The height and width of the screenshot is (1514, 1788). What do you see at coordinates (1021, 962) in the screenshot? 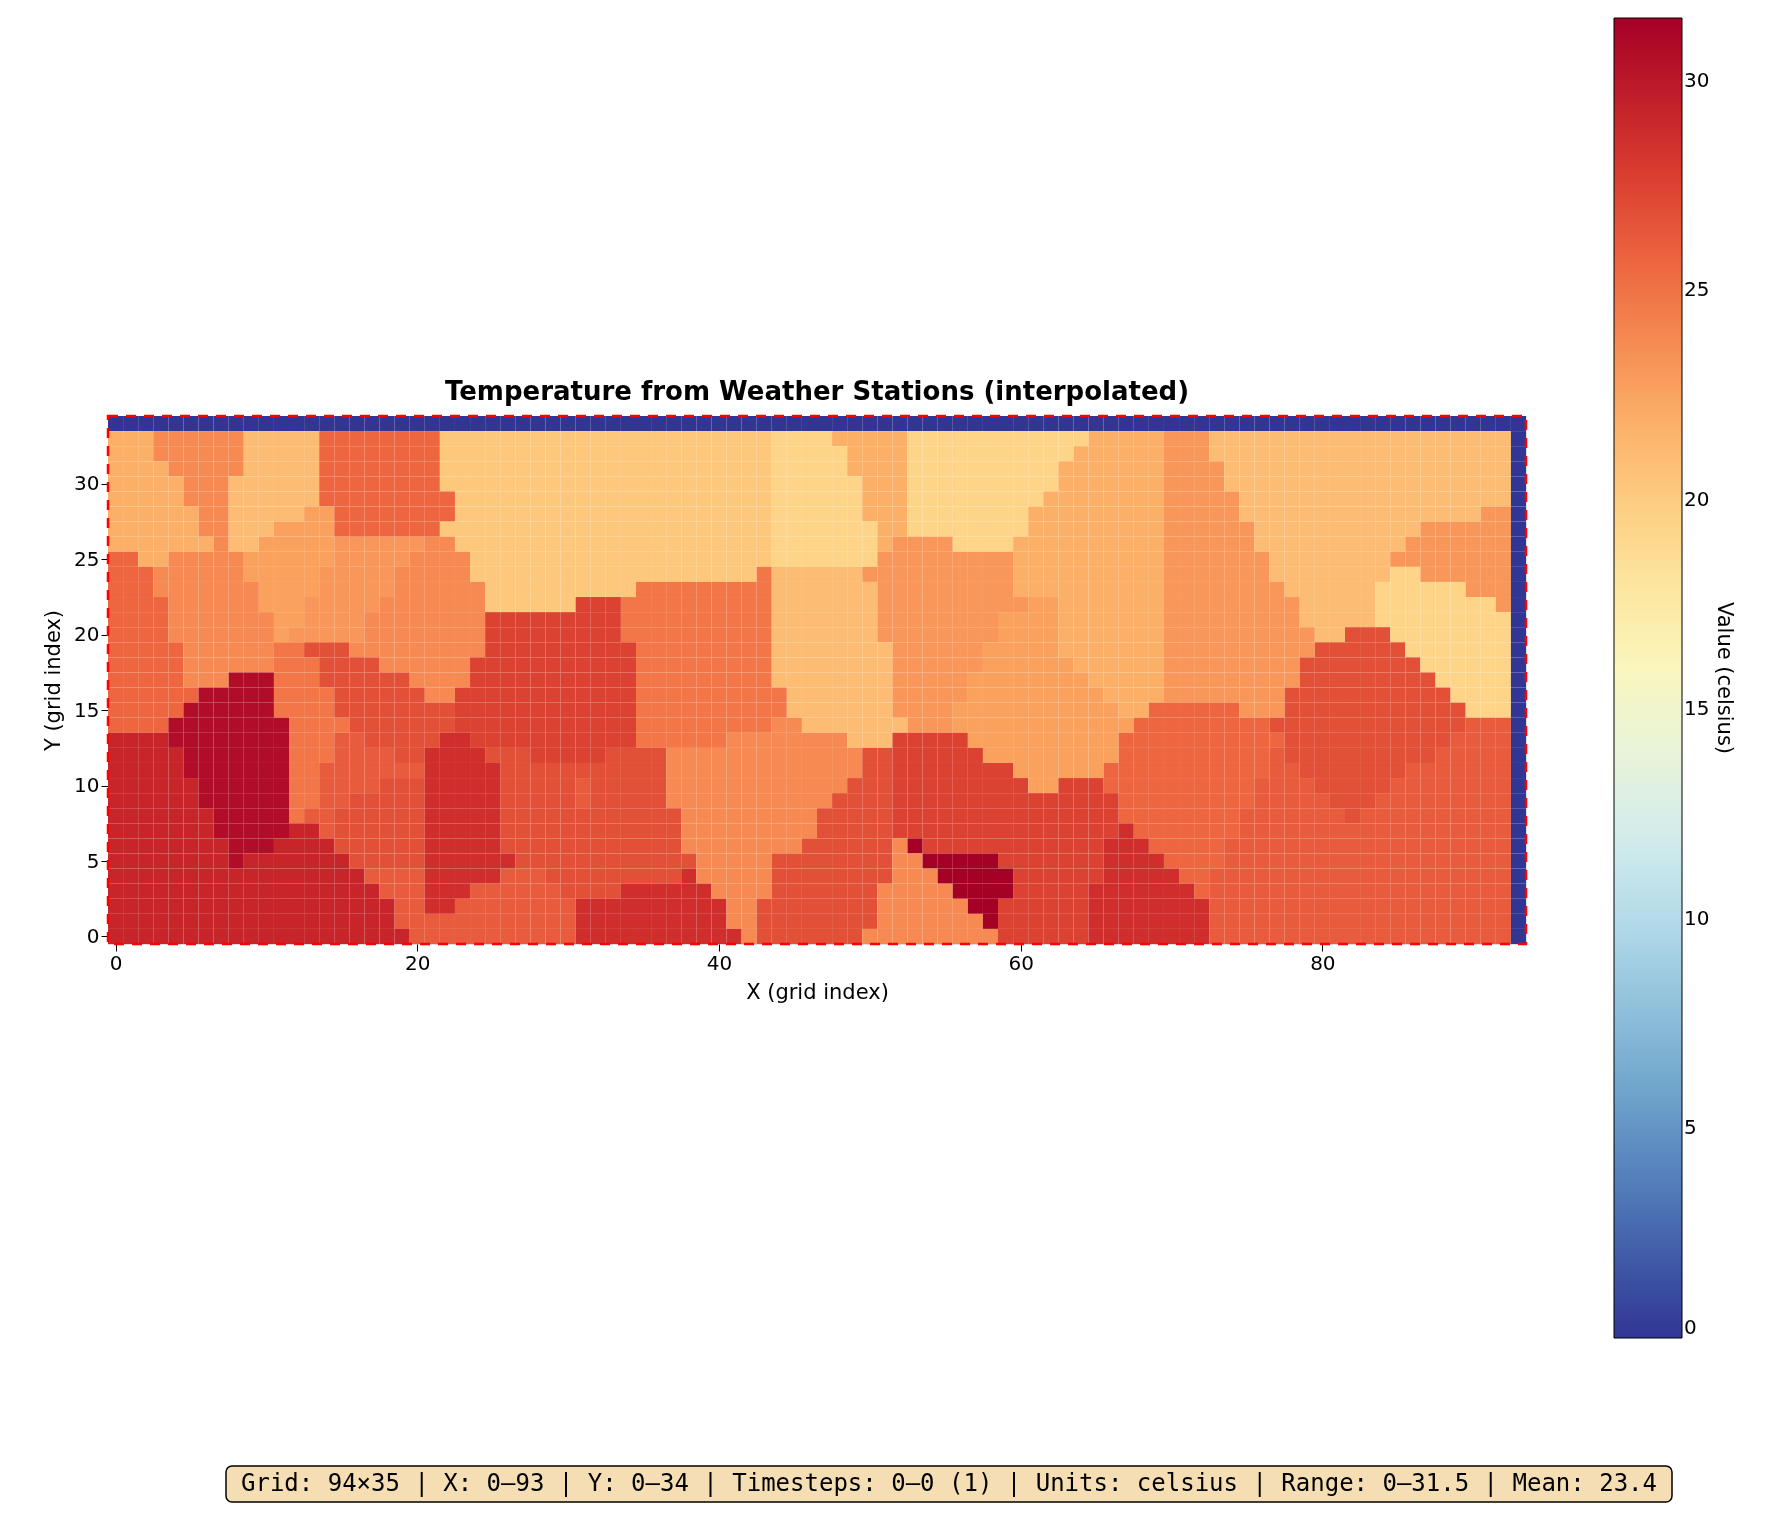
I see `x-tick-label: 60` at bounding box center [1021, 962].